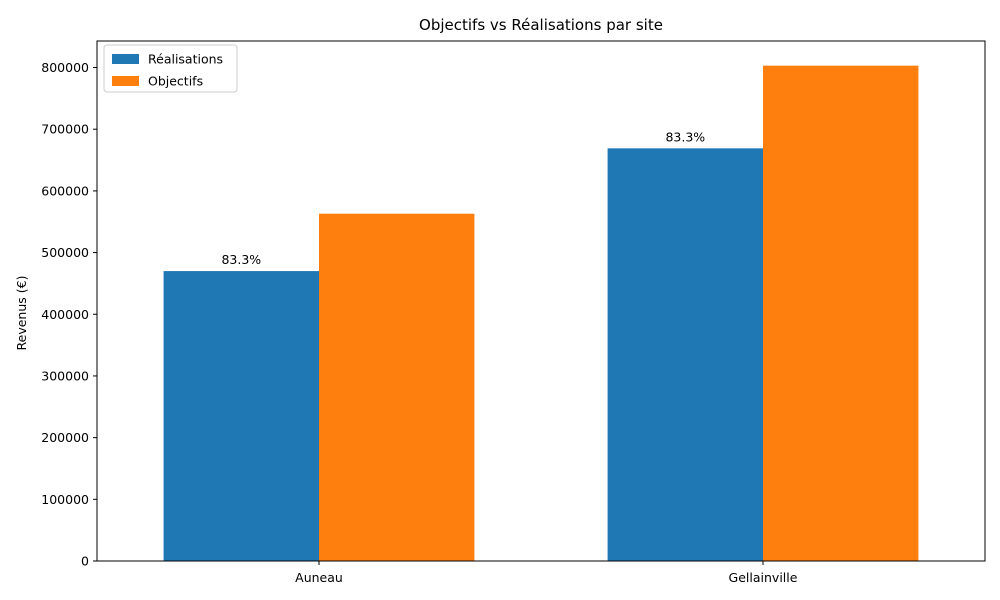 This screenshot has height=600, width=1000. What do you see at coordinates (65, 190) in the screenshot?
I see `y-tick-label: 600000` at bounding box center [65, 190].